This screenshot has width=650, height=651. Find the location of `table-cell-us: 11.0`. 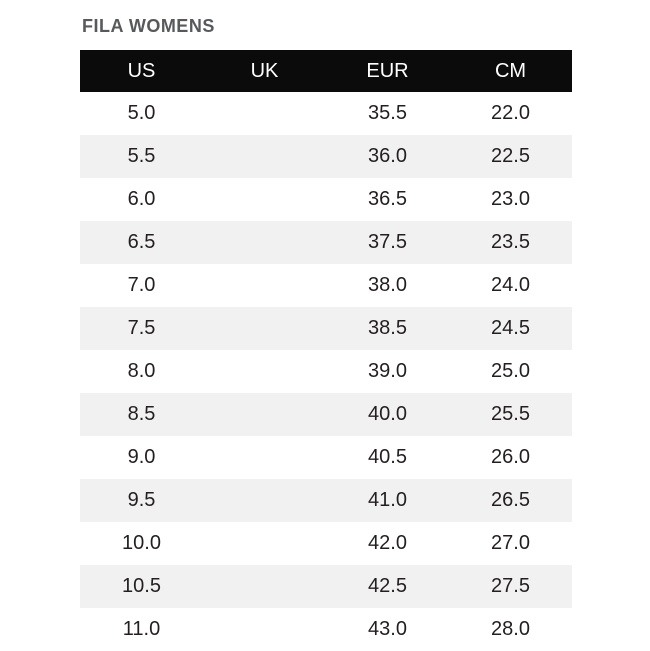

table-cell-us: 11.0 is located at coordinates (141, 629).